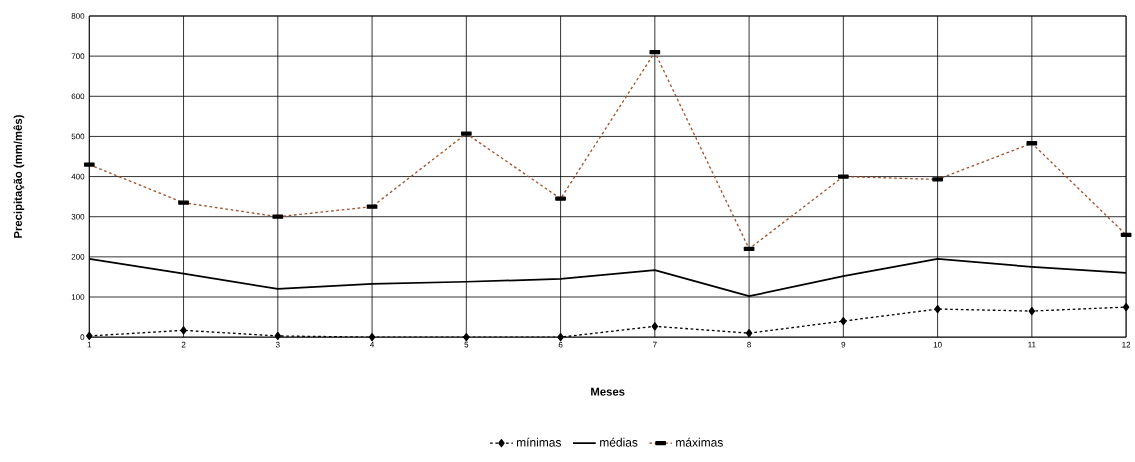 Image resolution: width=1135 pixels, height=462 pixels. Describe the element at coordinates (619, 442) in the screenshot. I see `legend-label: médias` at that location.